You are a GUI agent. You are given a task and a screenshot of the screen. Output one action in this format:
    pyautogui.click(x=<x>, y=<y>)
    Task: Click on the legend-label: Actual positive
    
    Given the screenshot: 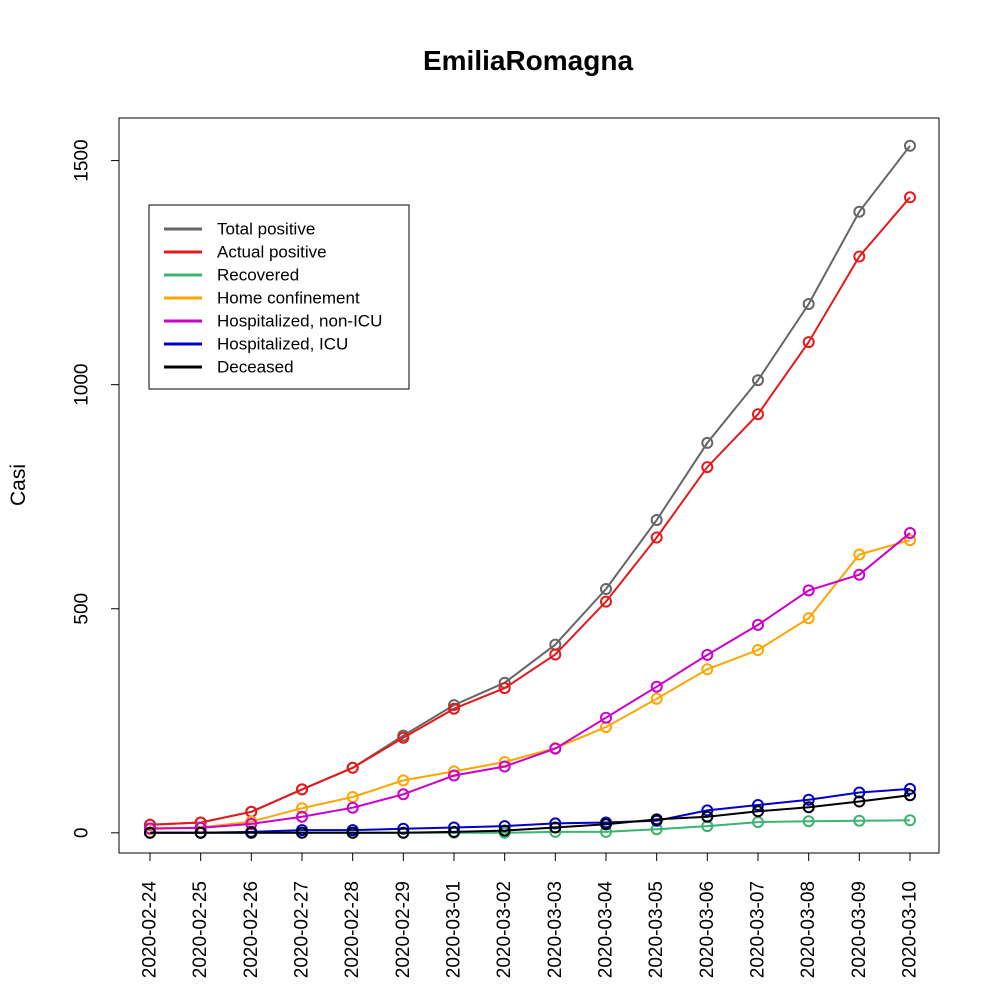 What is the action you would take?
    pyautogui.click(x=272, y=252)
    